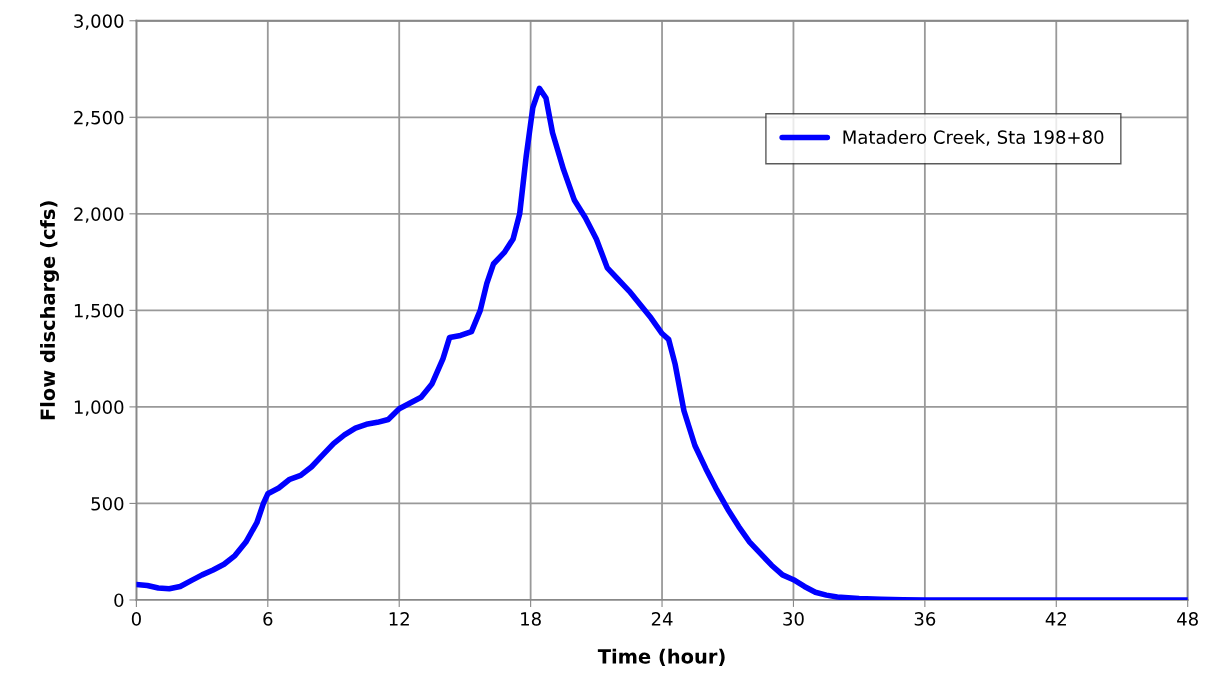 The height and width of the screenshot is (692, 1207). I want to click on x-tick-label: 24, so click(662, 619).